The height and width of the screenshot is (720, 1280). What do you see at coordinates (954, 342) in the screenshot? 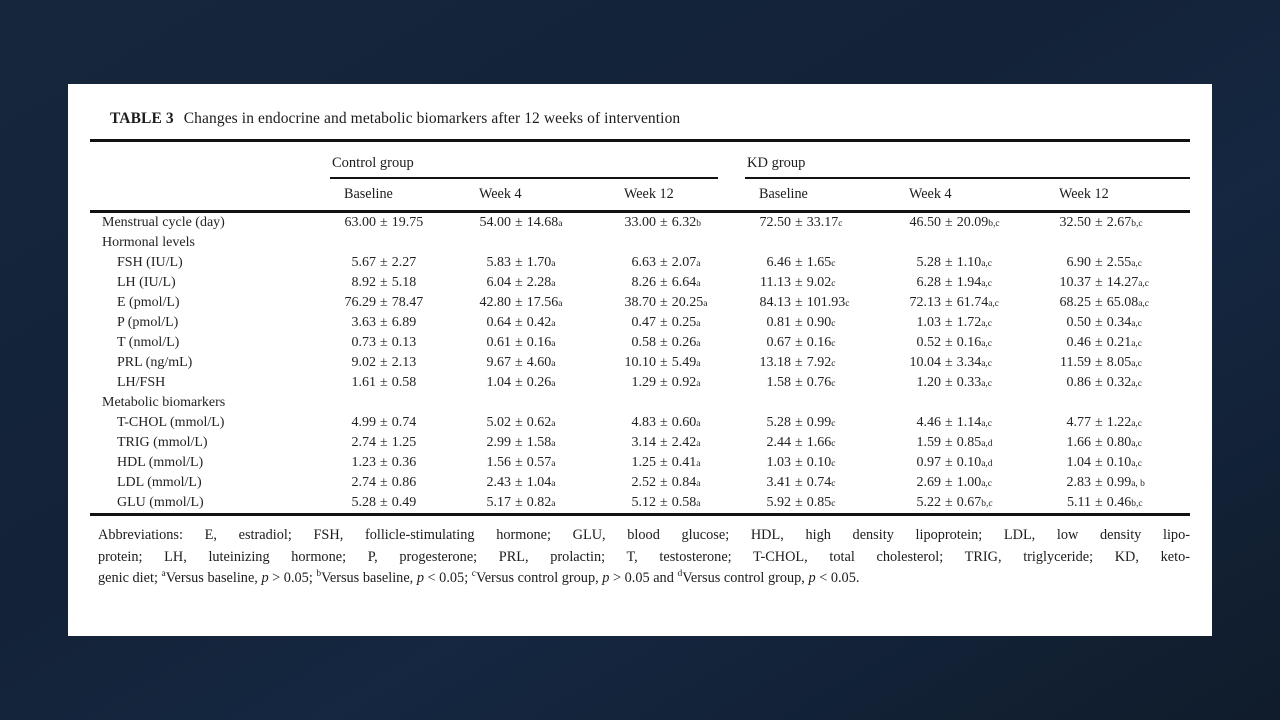
I see `value-cell: 0.52 ±0.16 a,c` at bounding box center [954, 342].